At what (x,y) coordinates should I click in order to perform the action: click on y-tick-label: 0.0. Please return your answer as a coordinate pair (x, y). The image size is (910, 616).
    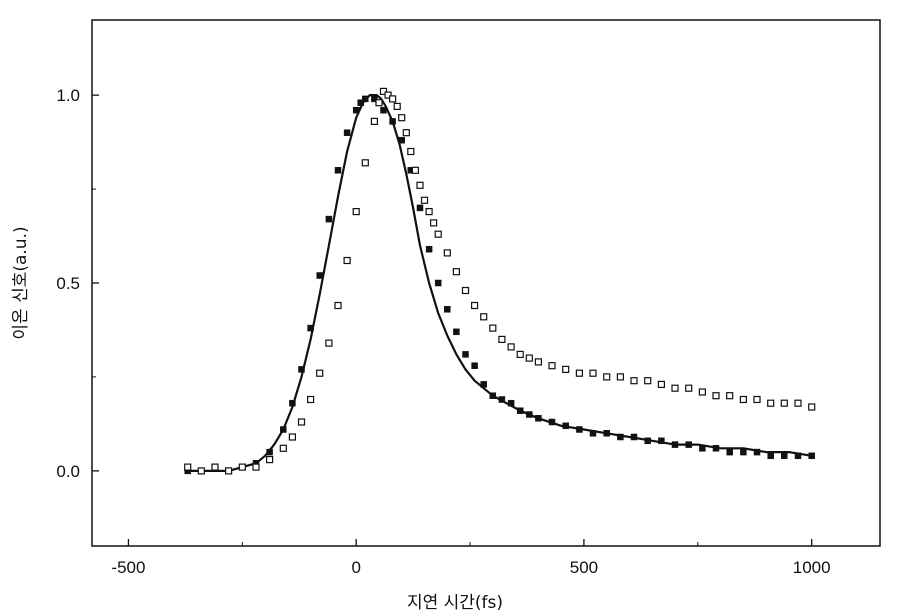
    Looking at the image, I should click on (68, 471).